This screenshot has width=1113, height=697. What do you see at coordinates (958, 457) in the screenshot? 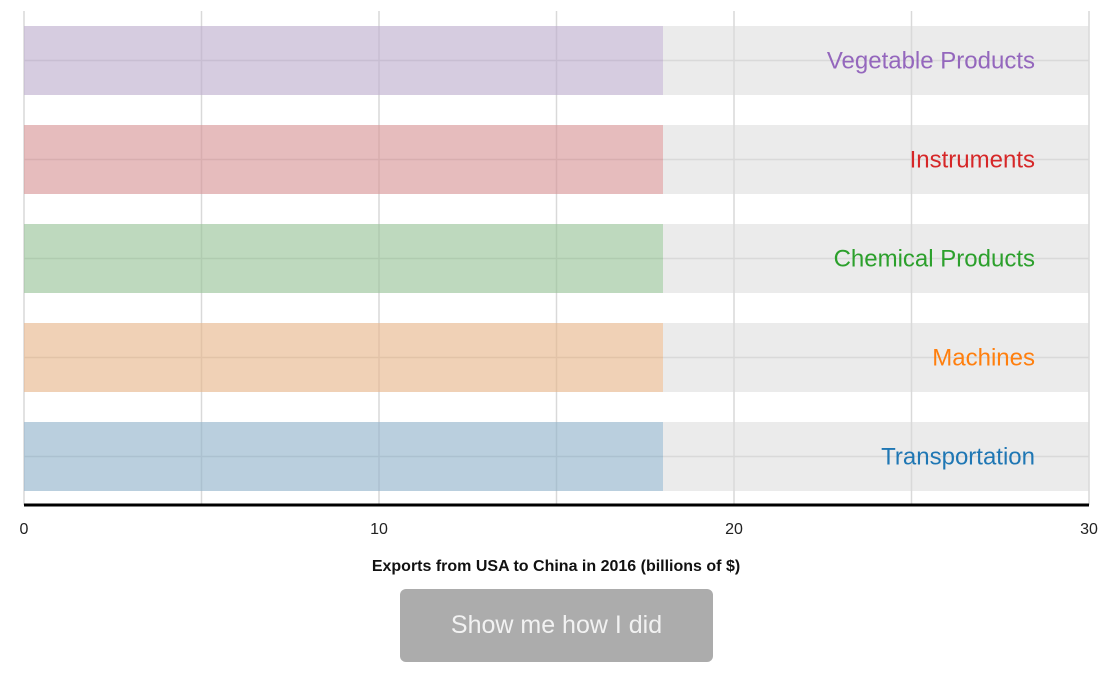
I see `category-label: Transportation` at bounding box center [958, 457].